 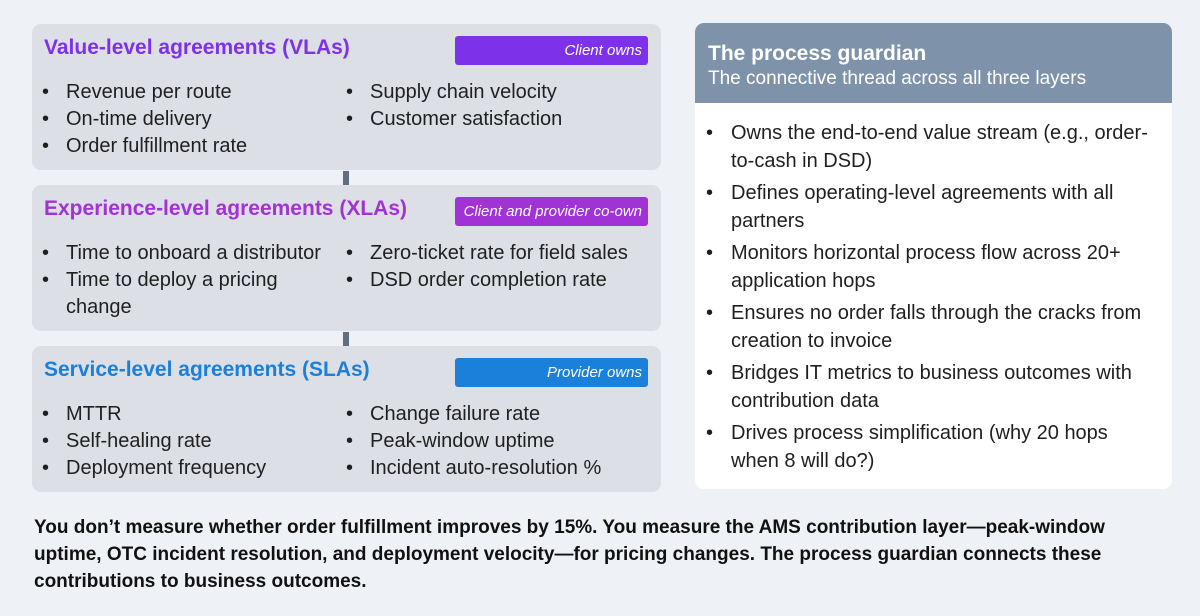 I want to click on xla-owner-badge: Client and provider co-own, so click(x=551, y=211).